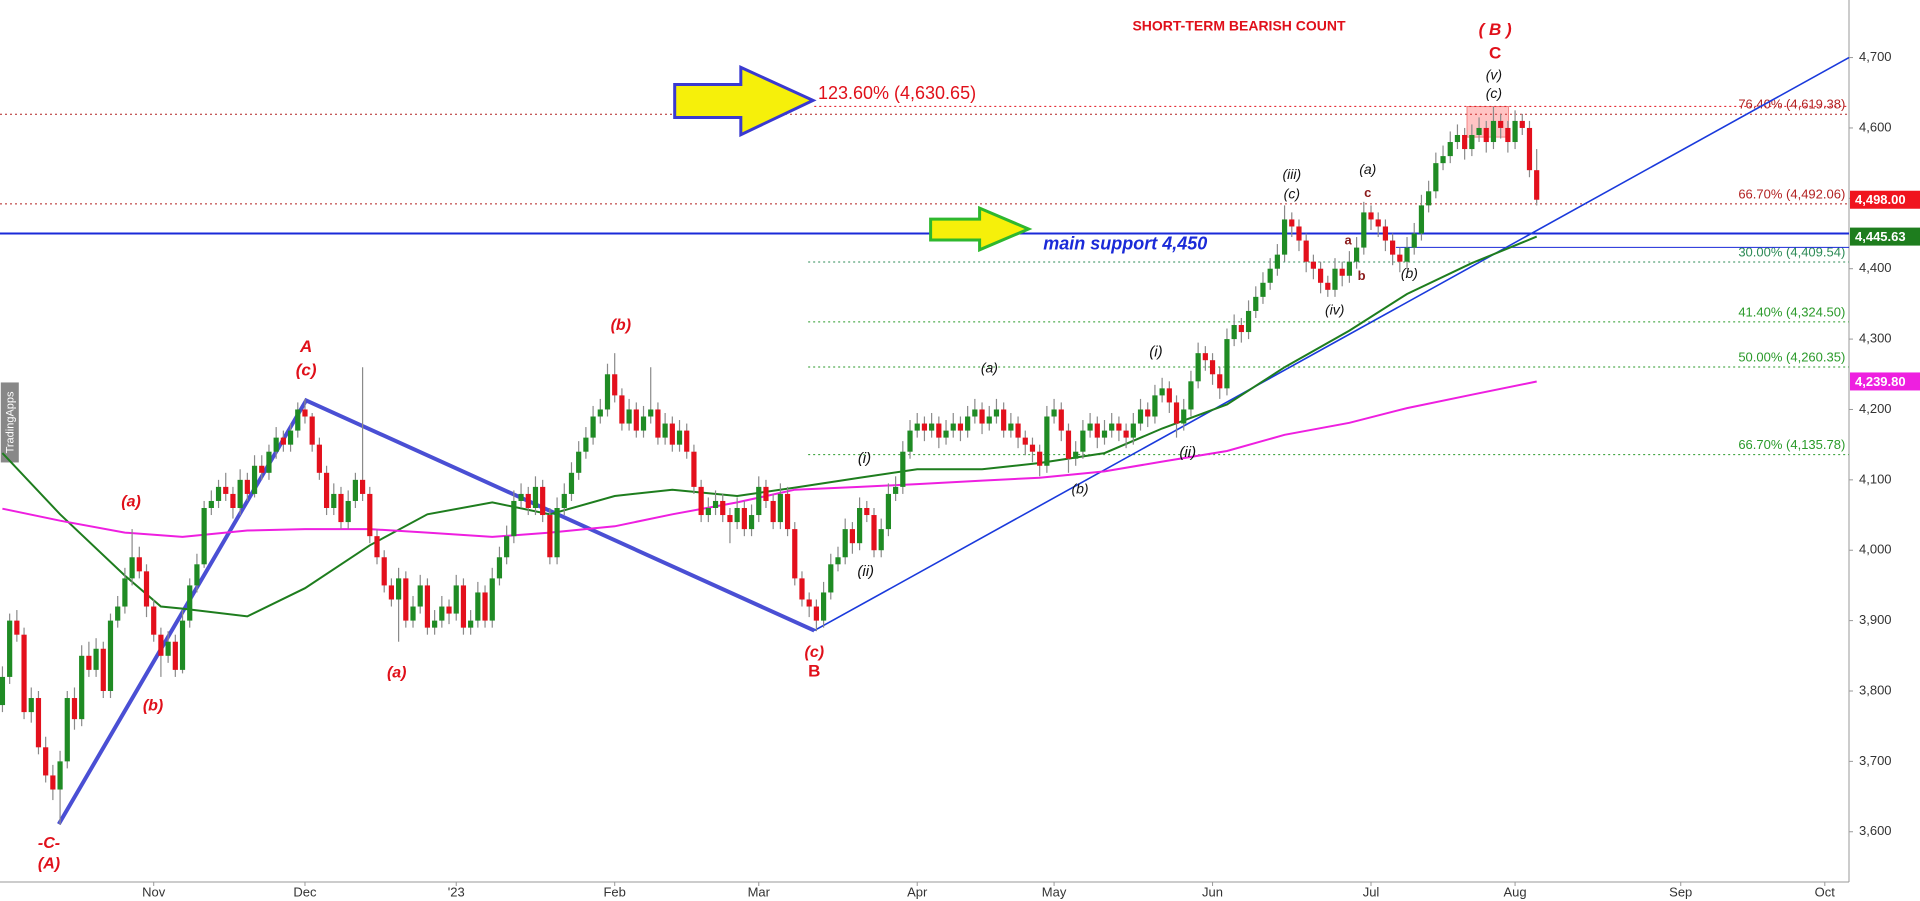 Image resolution: width=1920 pixels, height=901 pixels. I want to click on wave-label: (v), so click(1494, 75).